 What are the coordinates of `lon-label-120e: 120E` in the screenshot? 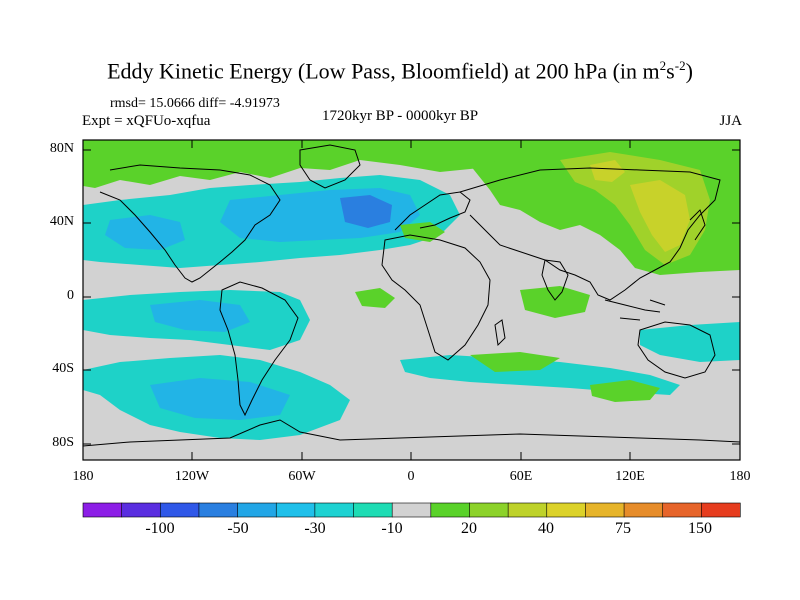 It's located at (630, 476).